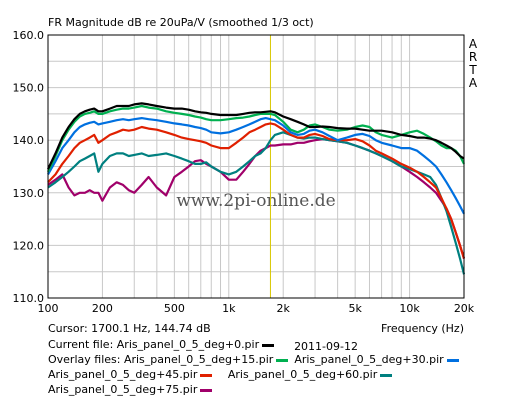 The image size is (512, 400). What do you see at coordinates (284, 308) in the screenshot?
I see `x-tick-label: 2k` at bounding box center [284, 308].